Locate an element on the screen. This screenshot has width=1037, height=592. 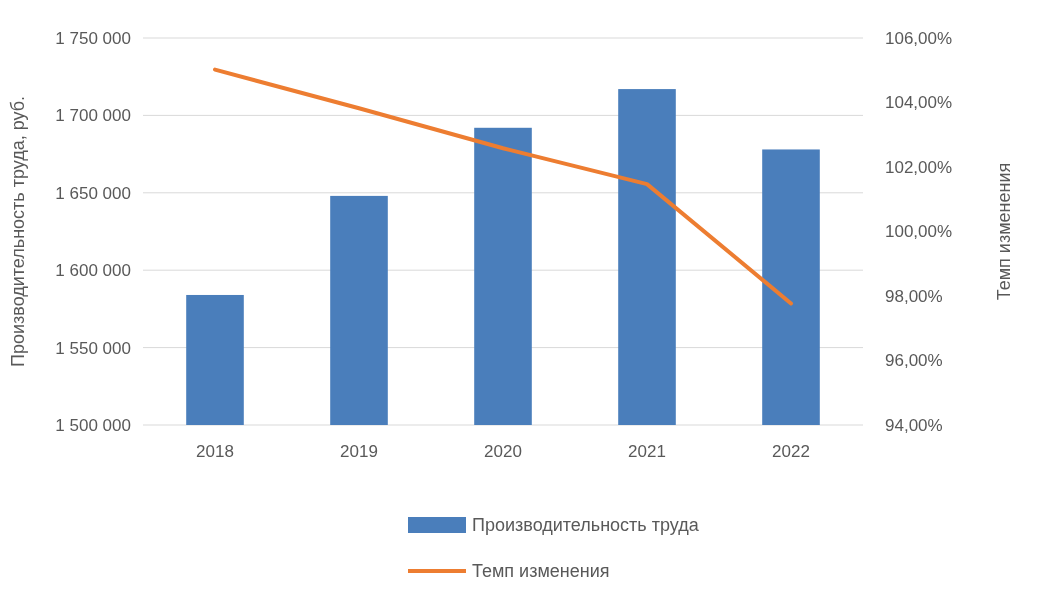
y-tick-label: 1 700 000 is located at coordinates (93, 116).